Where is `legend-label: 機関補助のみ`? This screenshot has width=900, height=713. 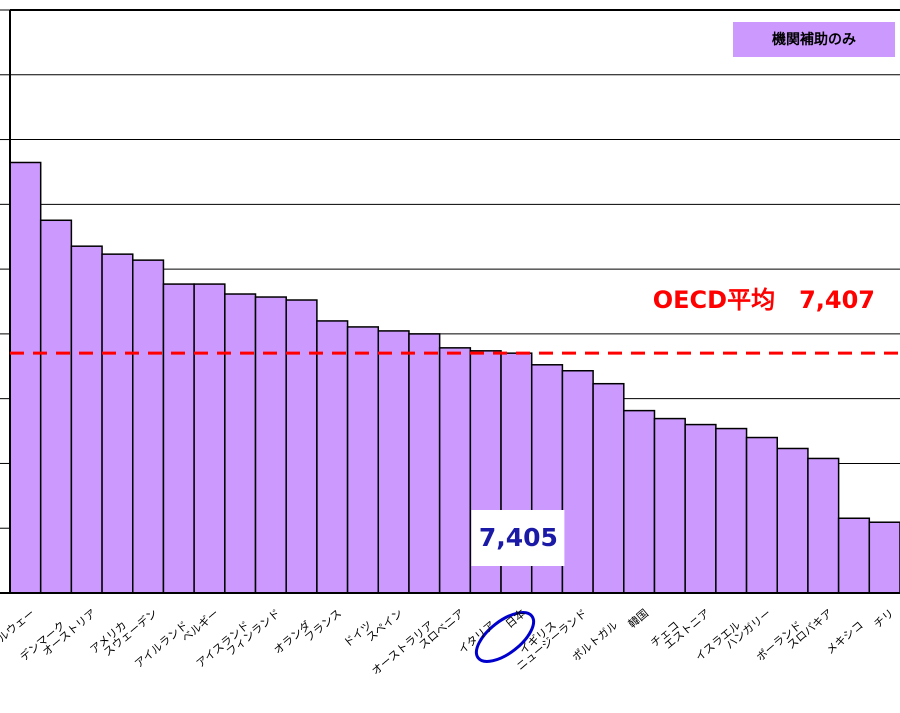
legend-label: 機関補助のみ is located at coordinates (814, 39).